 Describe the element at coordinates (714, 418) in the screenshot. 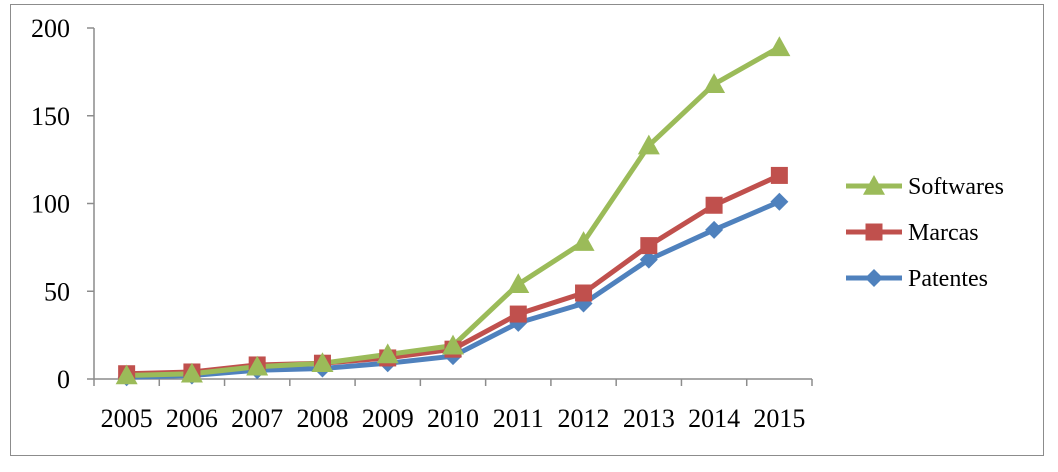

I see `x-tick-label: 2014` at that location.